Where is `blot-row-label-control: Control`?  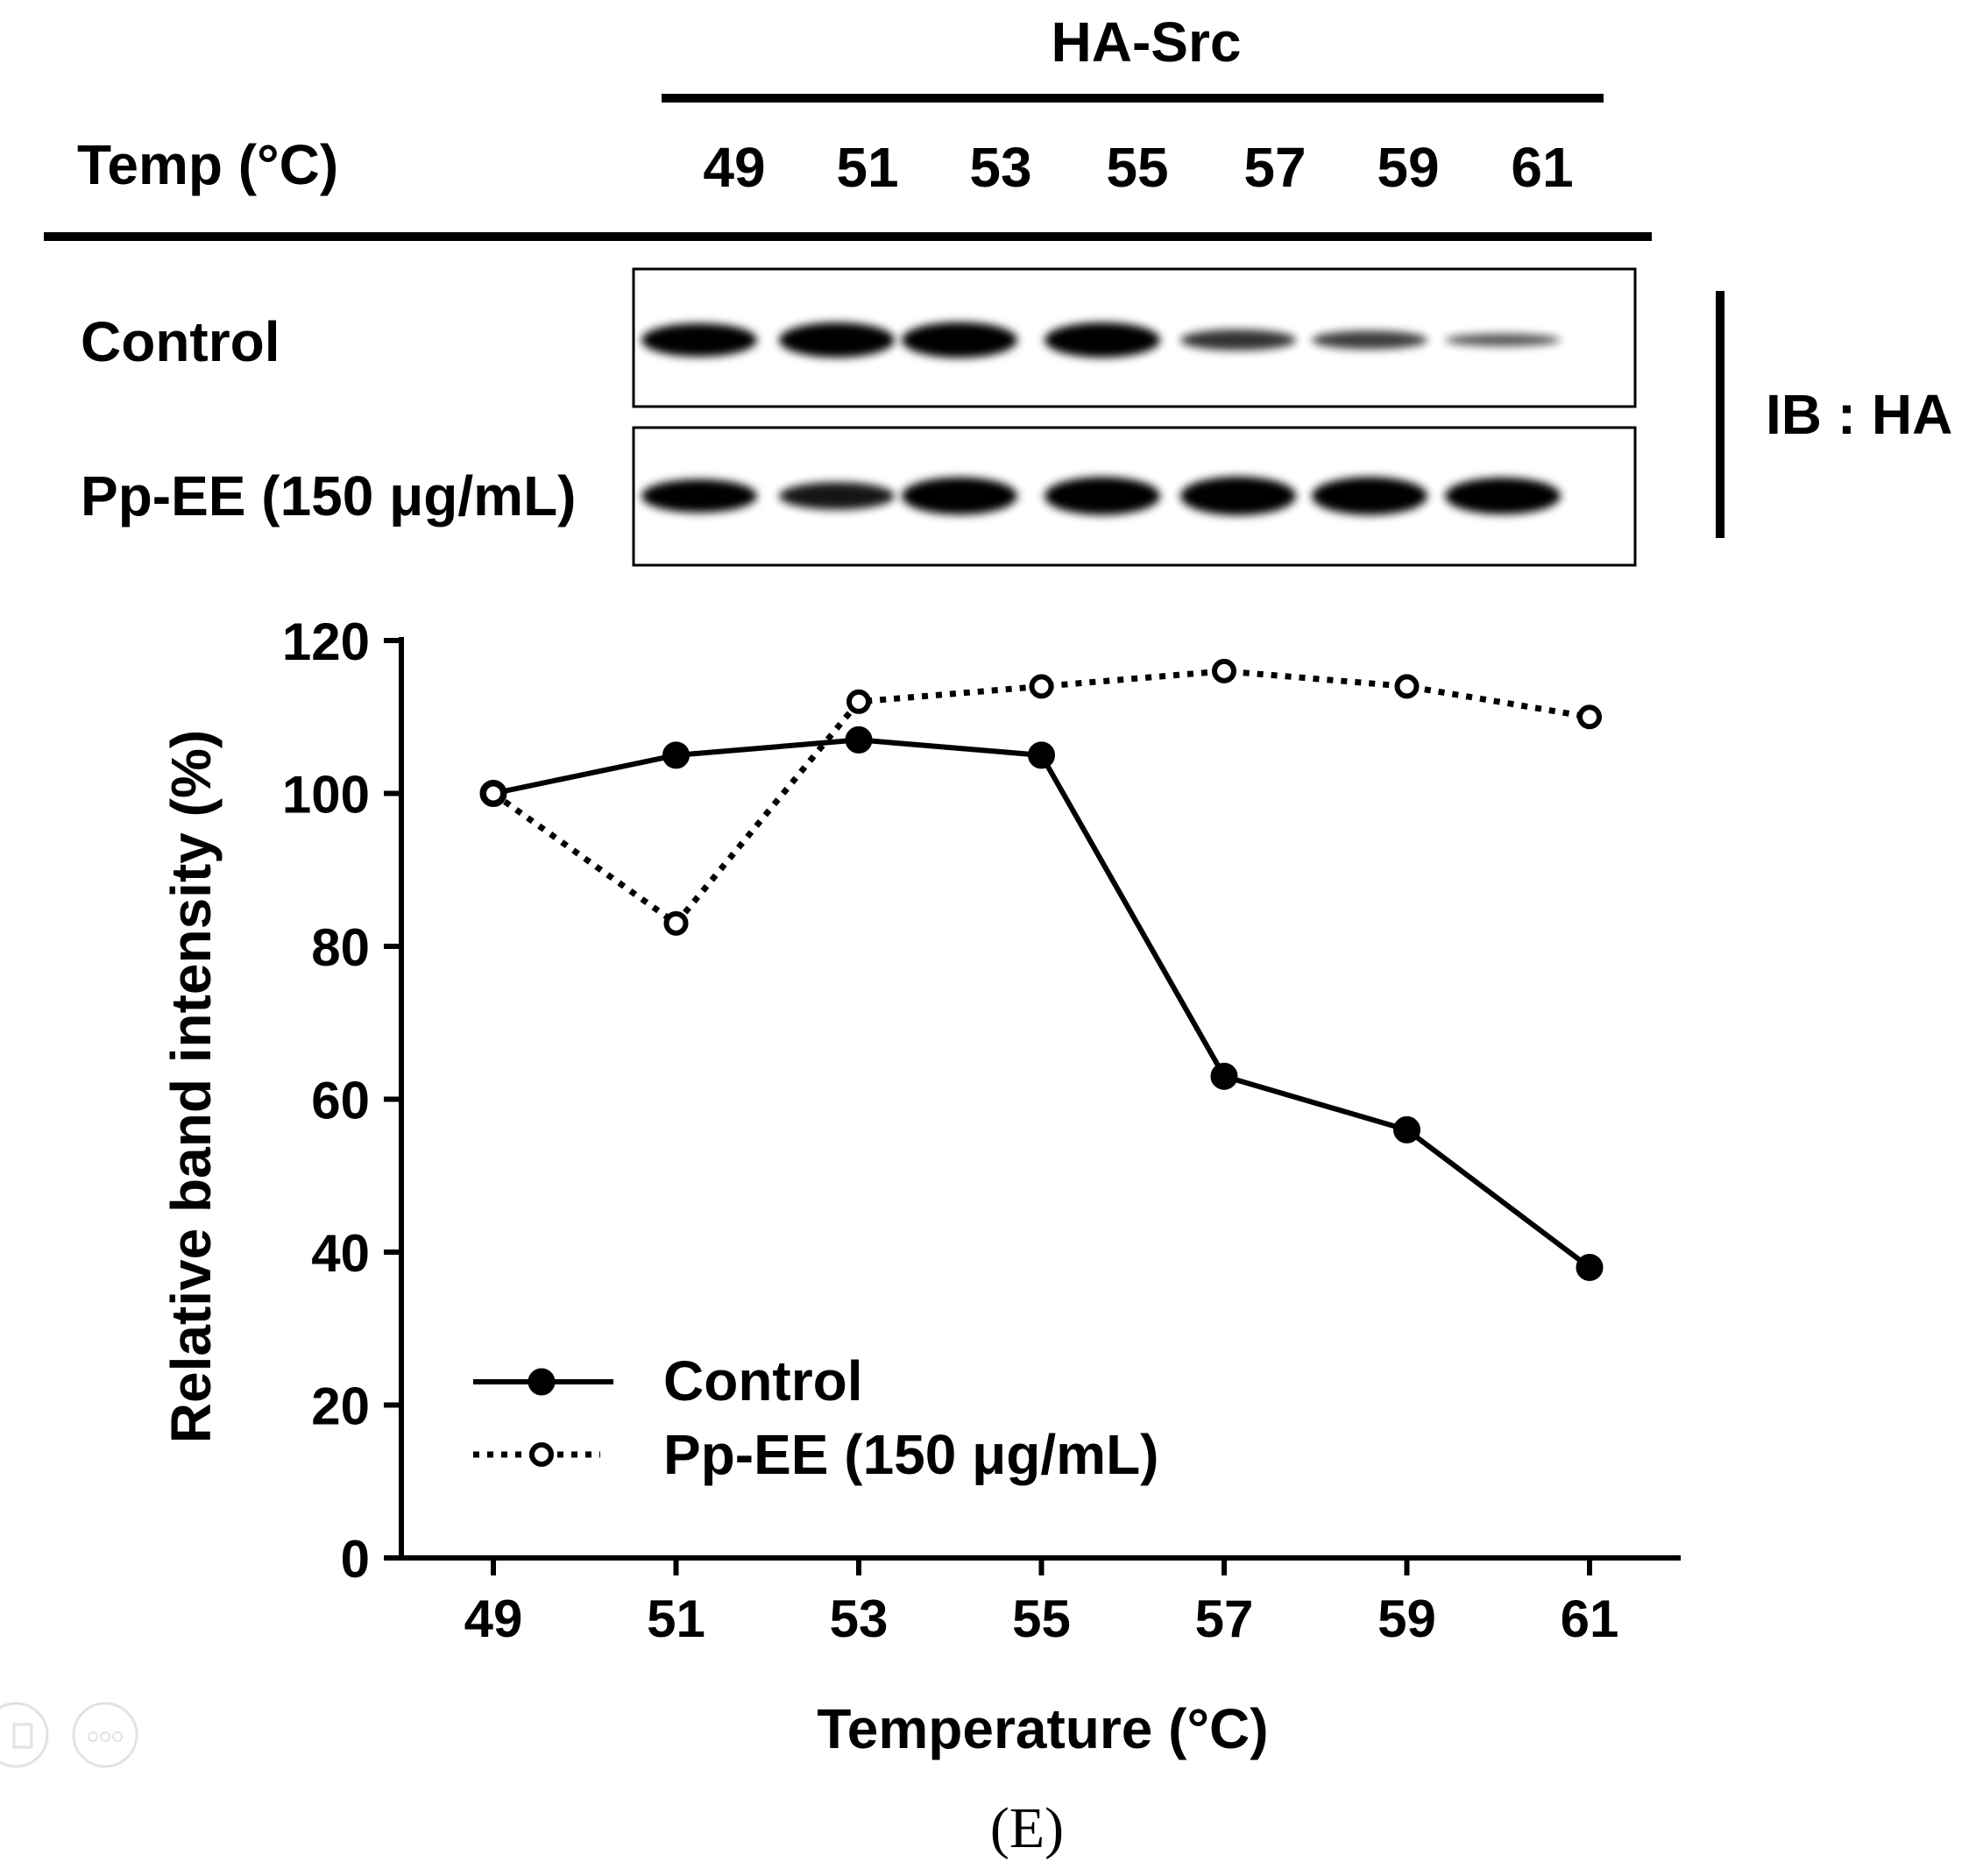
blot-row-label-control: Control is located at coordinates (180, 341).